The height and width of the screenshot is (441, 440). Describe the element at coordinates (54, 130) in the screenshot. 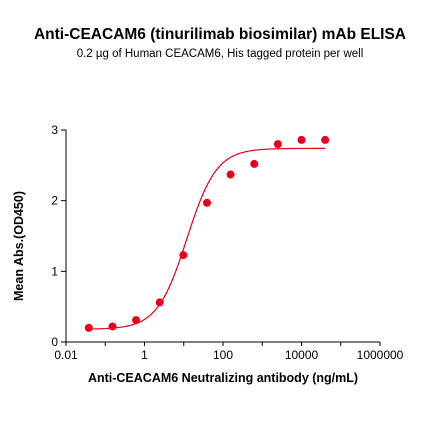

I see `y-tick-label: 3` at that location.